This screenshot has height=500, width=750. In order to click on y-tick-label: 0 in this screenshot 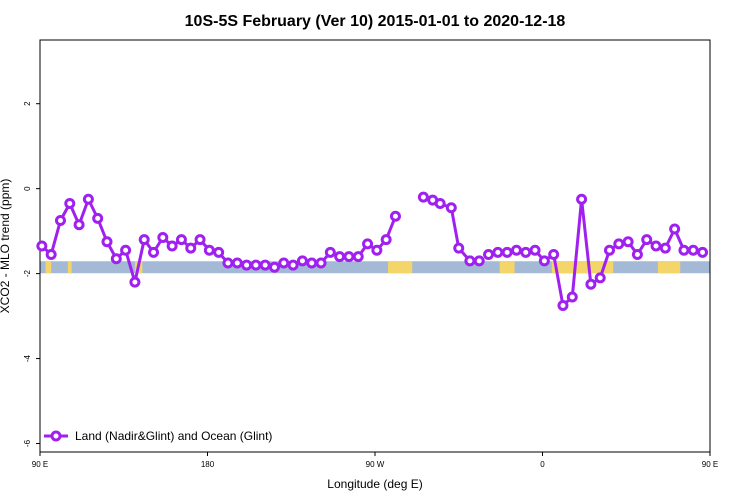, I will do `click(27, 188)`.